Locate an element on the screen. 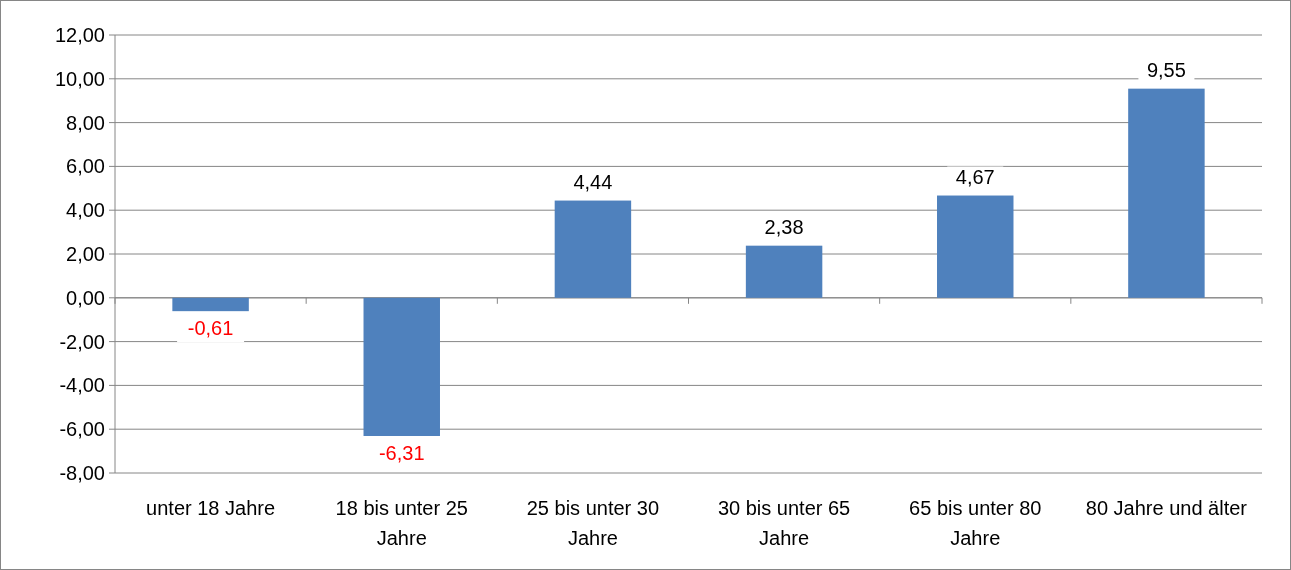 The height and width of the screenshot is (570, 1291). y-tick-label: 4,00 is located at coordinates (85, 210).